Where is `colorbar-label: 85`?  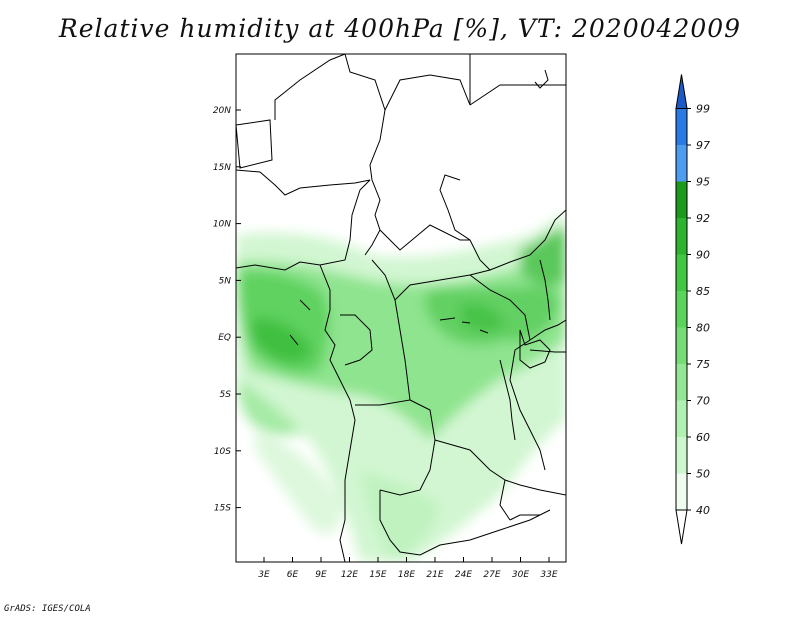
colorbar-label: 85 is located at coordinates (703, 291).